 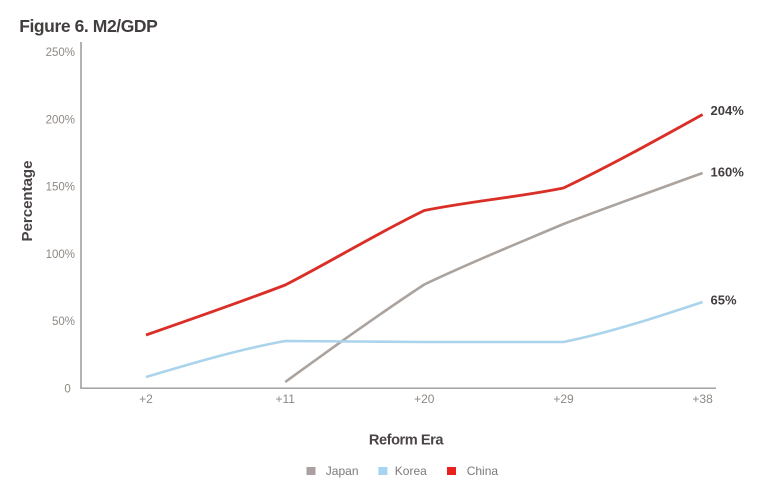 What do you see at coordinates (483, 471) in the screenshot?
I see `svg-text: China` at bounding box center [483, 471].